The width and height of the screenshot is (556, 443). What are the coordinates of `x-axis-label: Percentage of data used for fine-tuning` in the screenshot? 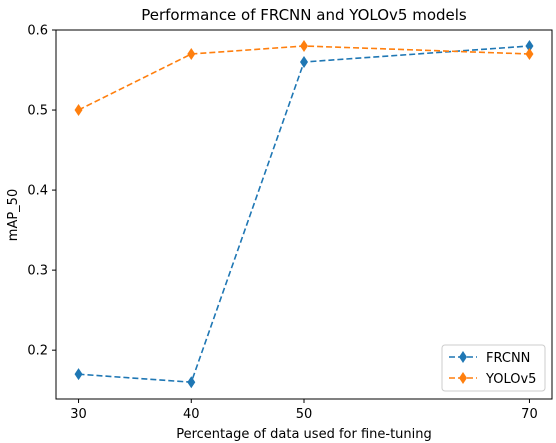 It's located at (304, 434).